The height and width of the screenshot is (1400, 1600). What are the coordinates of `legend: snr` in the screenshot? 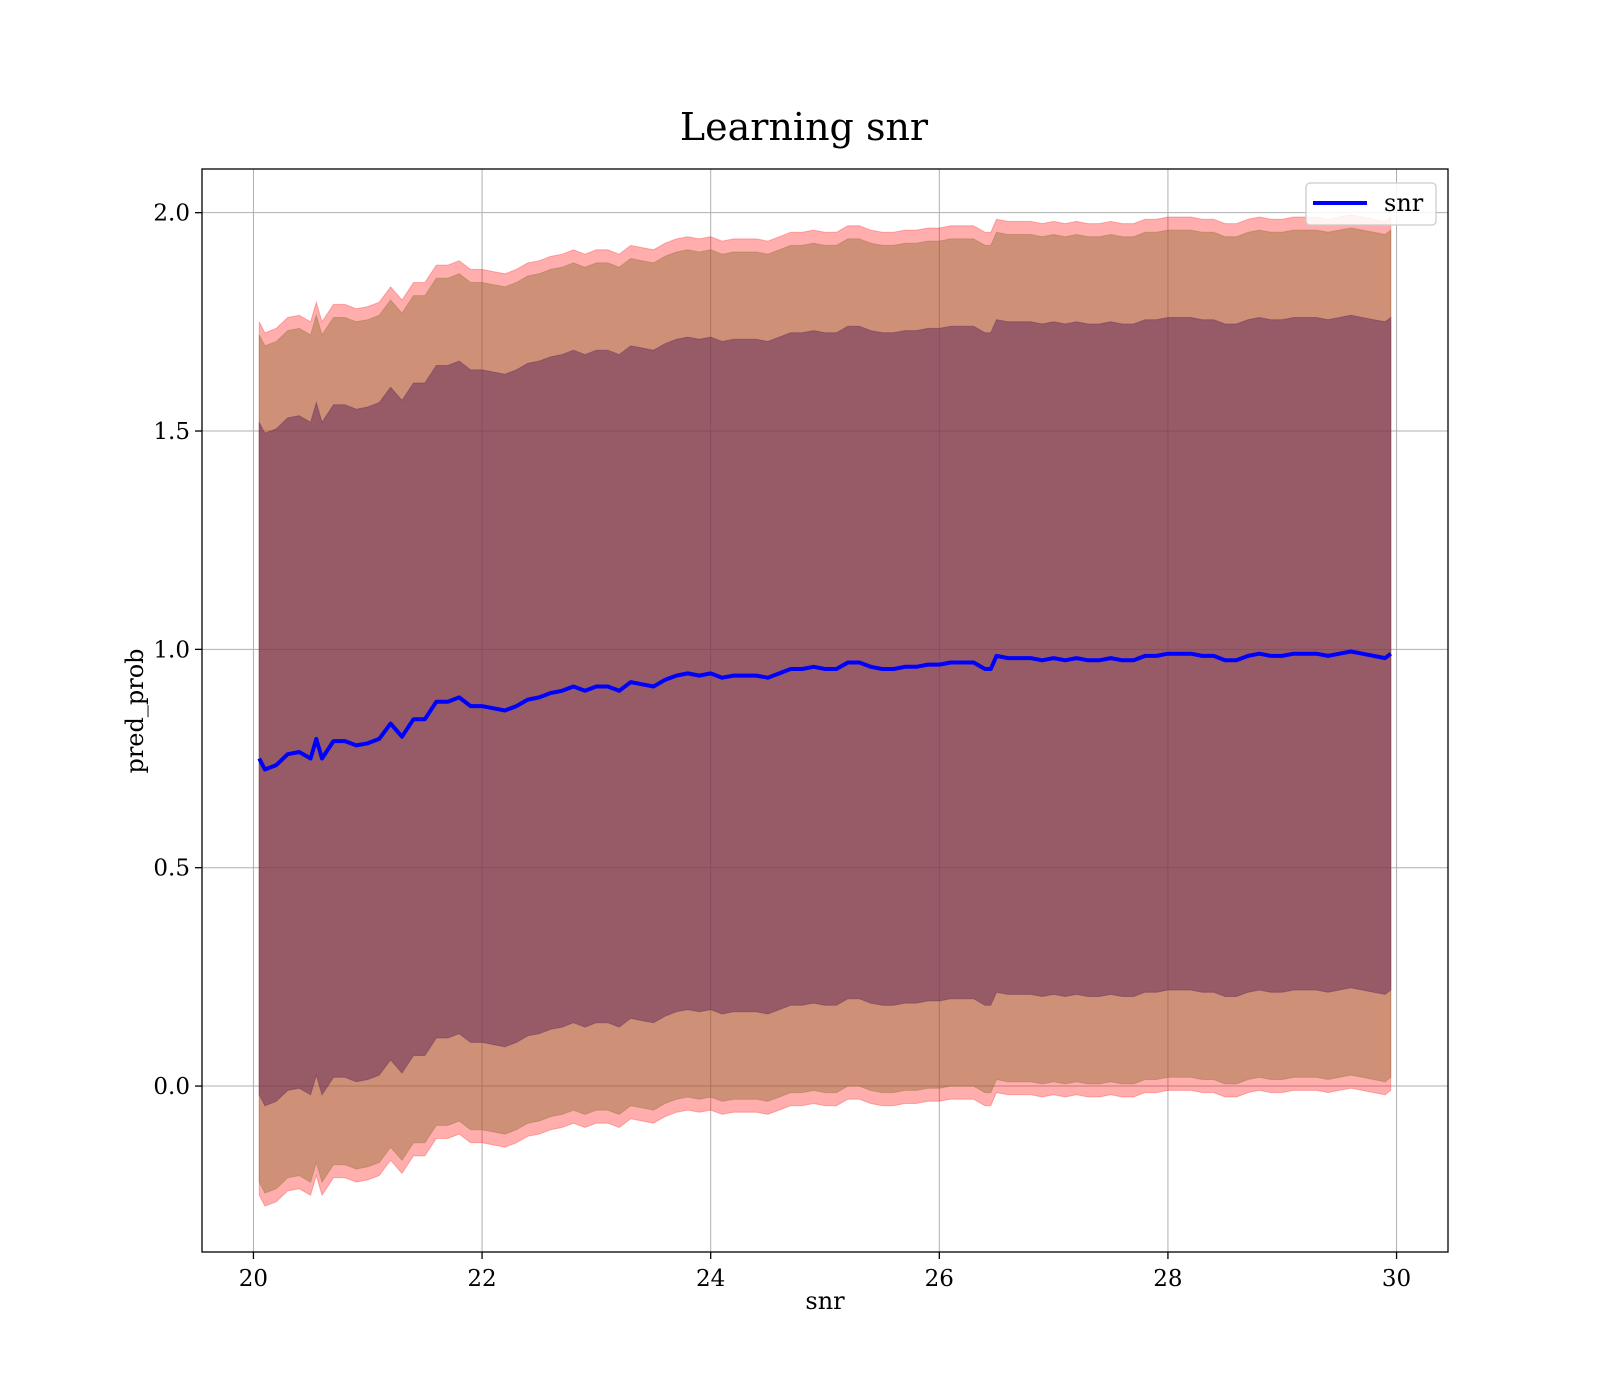 It's located at (1371, 204).